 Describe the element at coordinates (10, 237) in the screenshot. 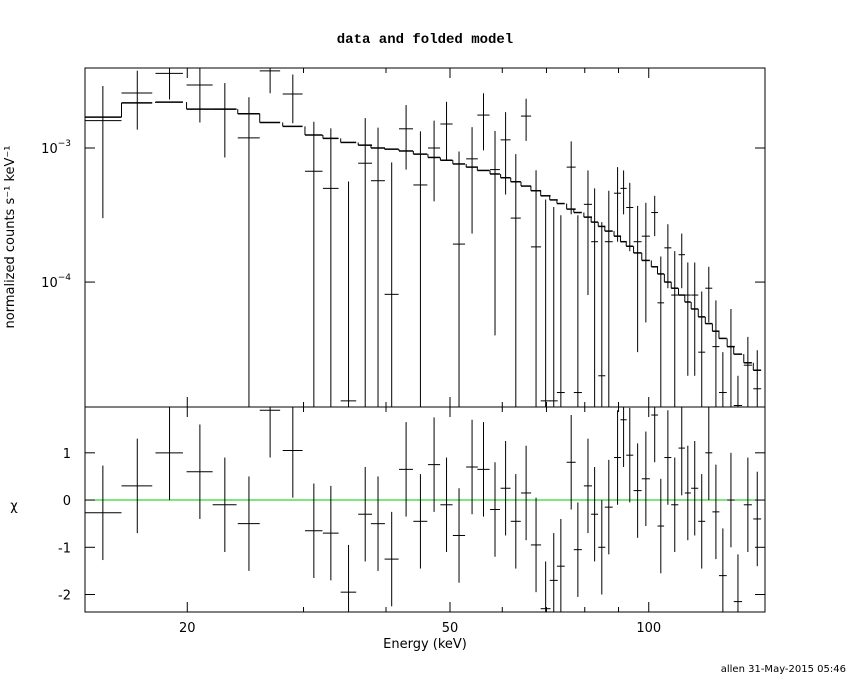

I see `y-axis-label: normalized counts s⁻¹ keV⁻¹` at that location.